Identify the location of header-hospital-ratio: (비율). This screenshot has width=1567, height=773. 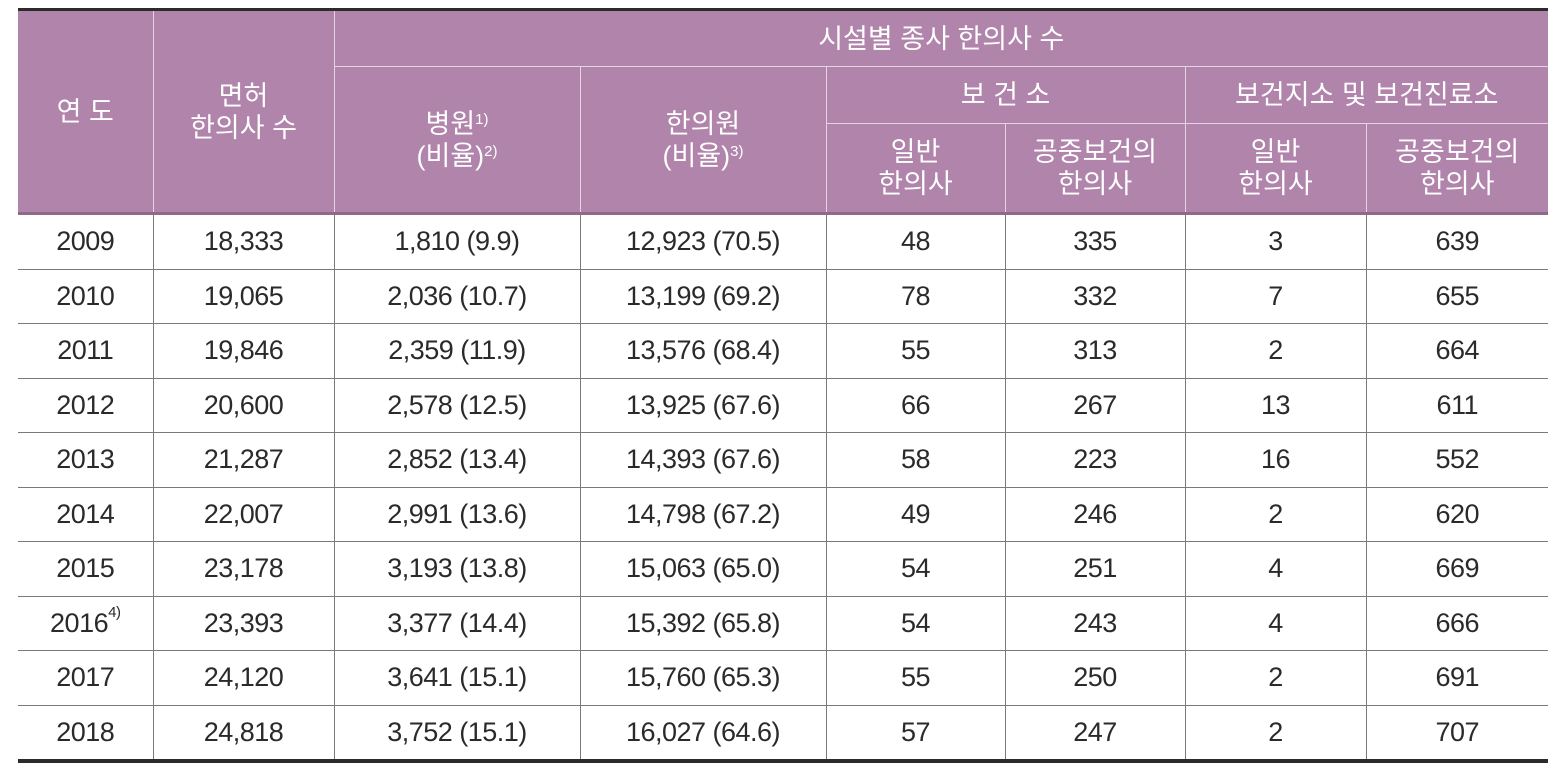
(450, 155).